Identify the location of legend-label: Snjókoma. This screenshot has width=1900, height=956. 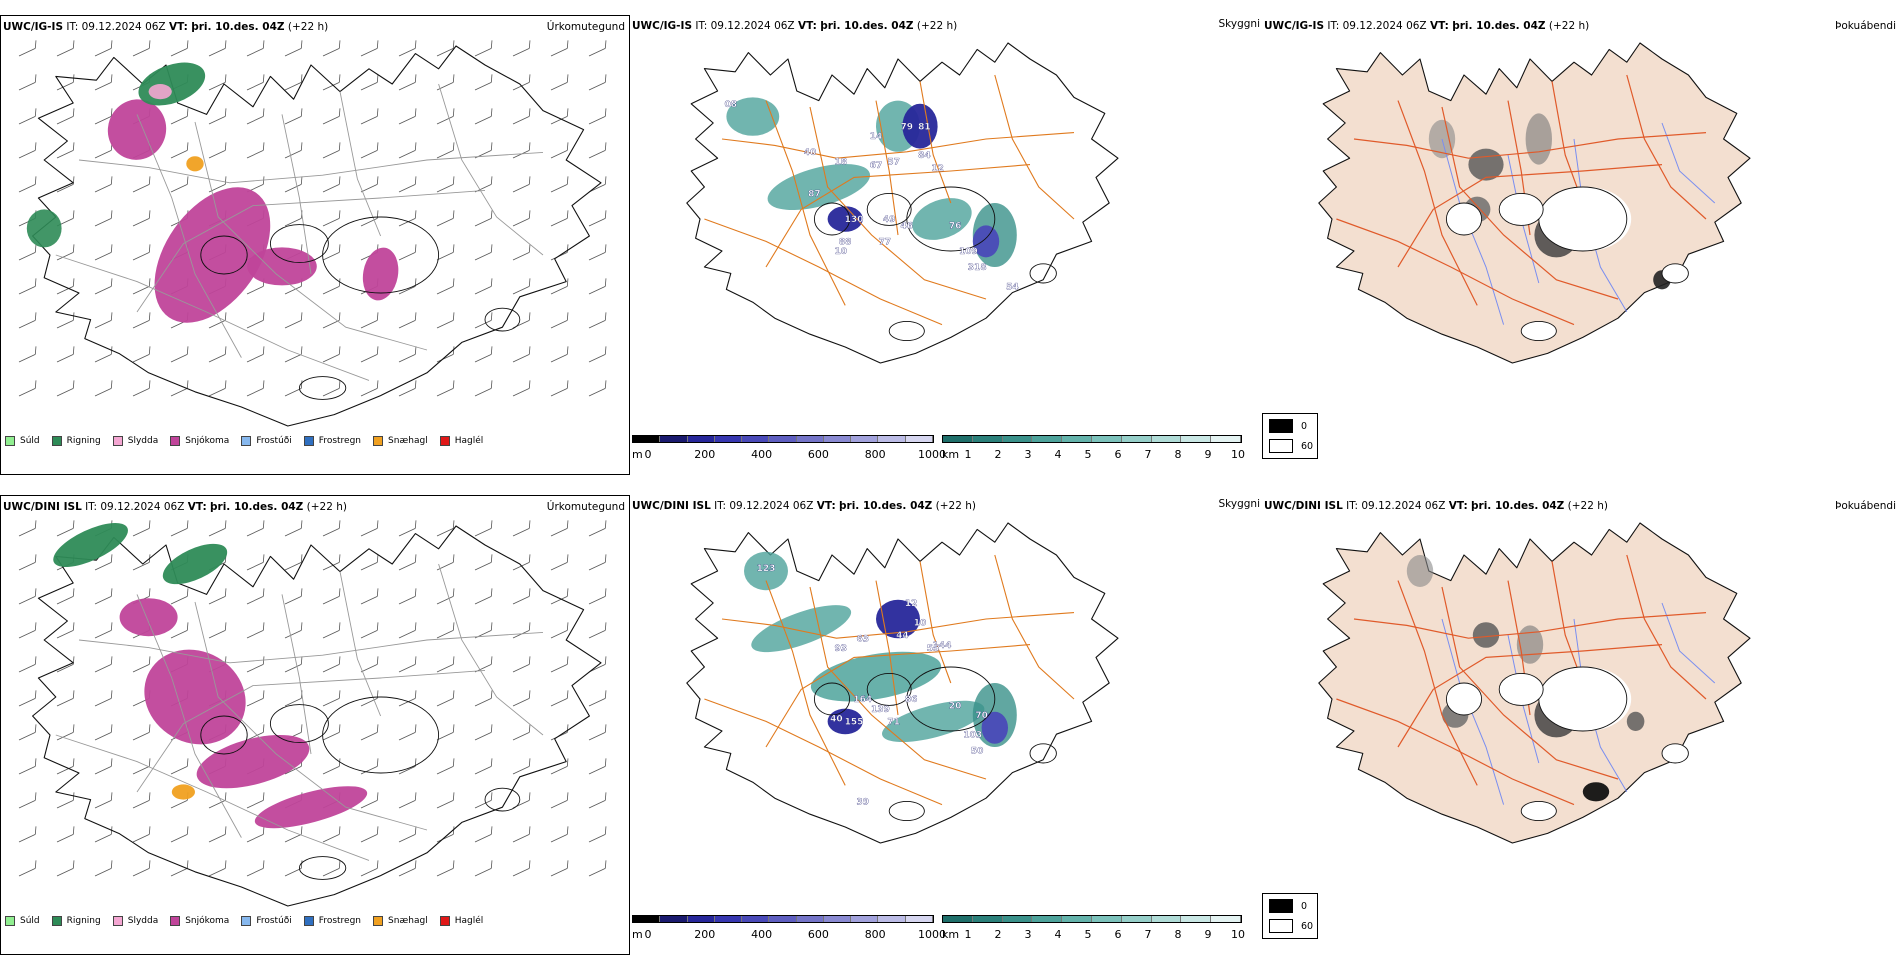
(207, 921).